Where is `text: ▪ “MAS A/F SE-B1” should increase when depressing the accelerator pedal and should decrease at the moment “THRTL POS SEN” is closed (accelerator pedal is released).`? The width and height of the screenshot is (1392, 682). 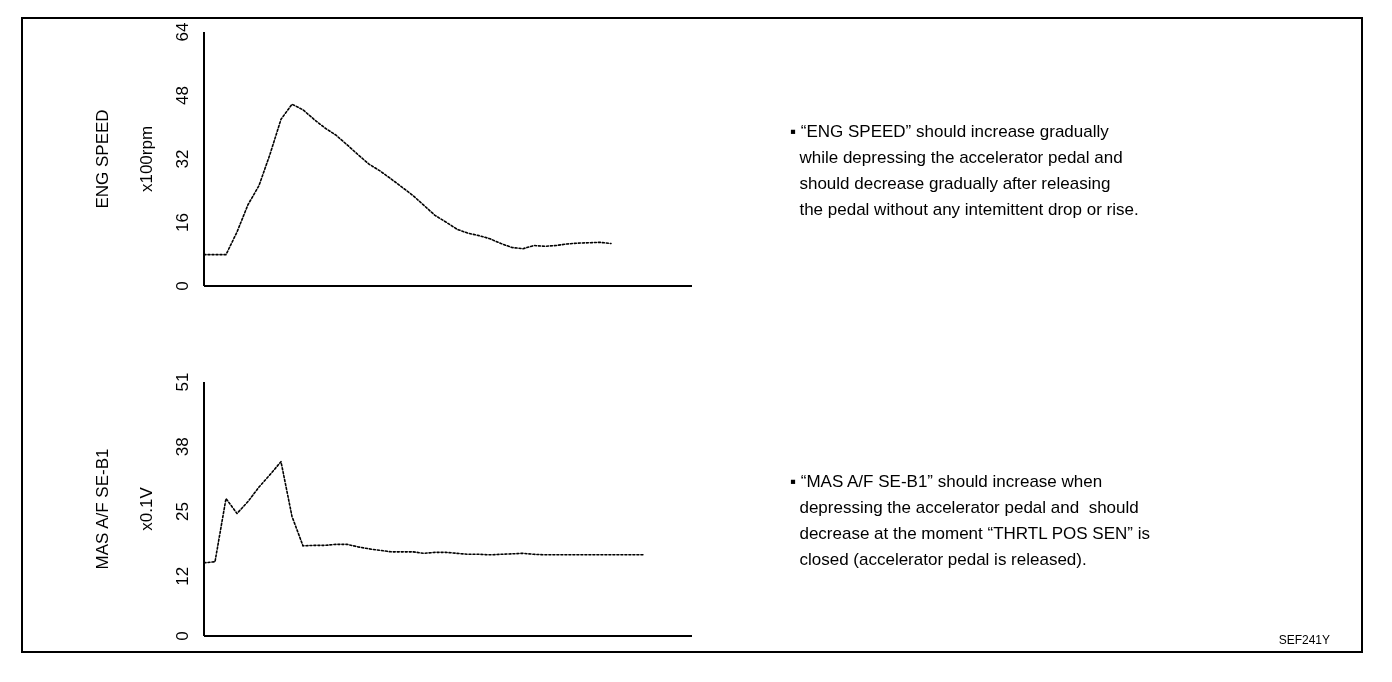
text: ▪ “MAS A/F SE-B1” should increase when depressing the accelerator pedal and should decrease at the moment “THRTL POS SEN” is closed (accelerator pedal is released). is located at coordinates (970, 520).